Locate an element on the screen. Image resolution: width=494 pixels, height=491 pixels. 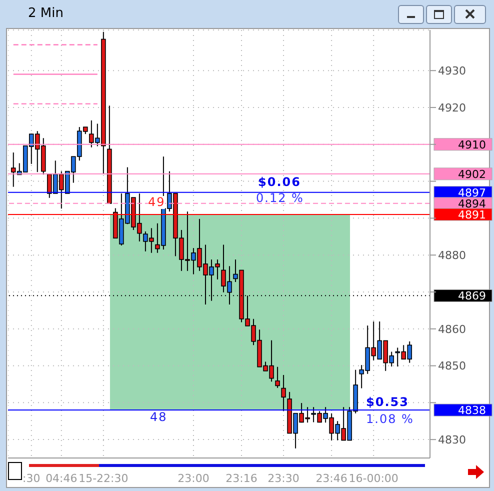
x-tick-label: 15-22:30 is located at coordinates (103, 478).